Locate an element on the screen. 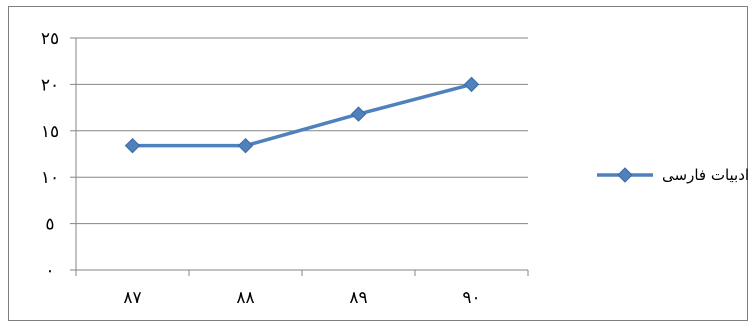  series is located at coordinates (302, 115).